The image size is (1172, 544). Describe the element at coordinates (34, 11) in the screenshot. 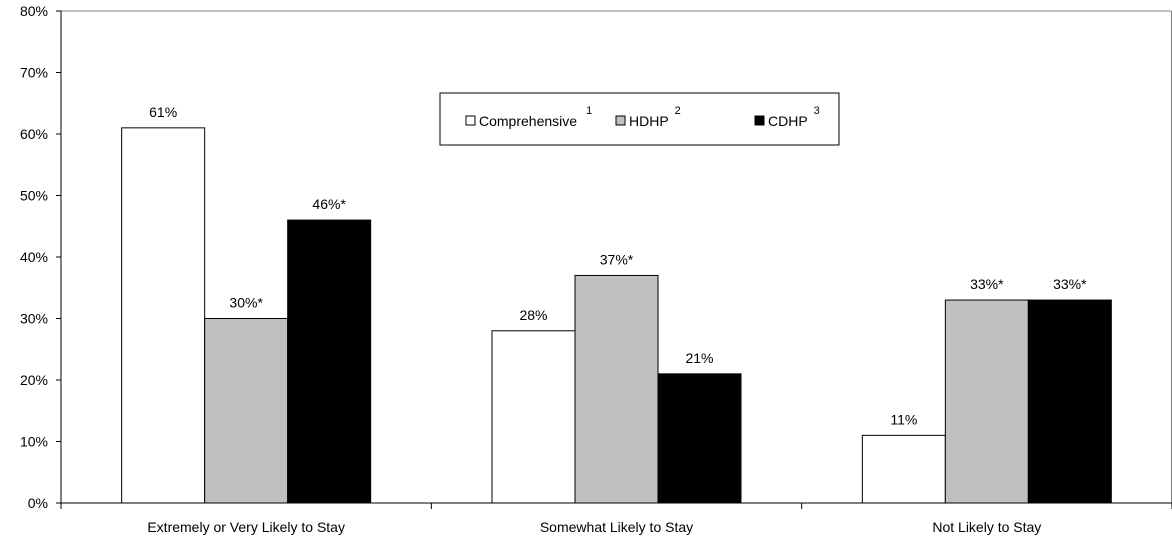

I see `y-tick-label: 80%` at that location.